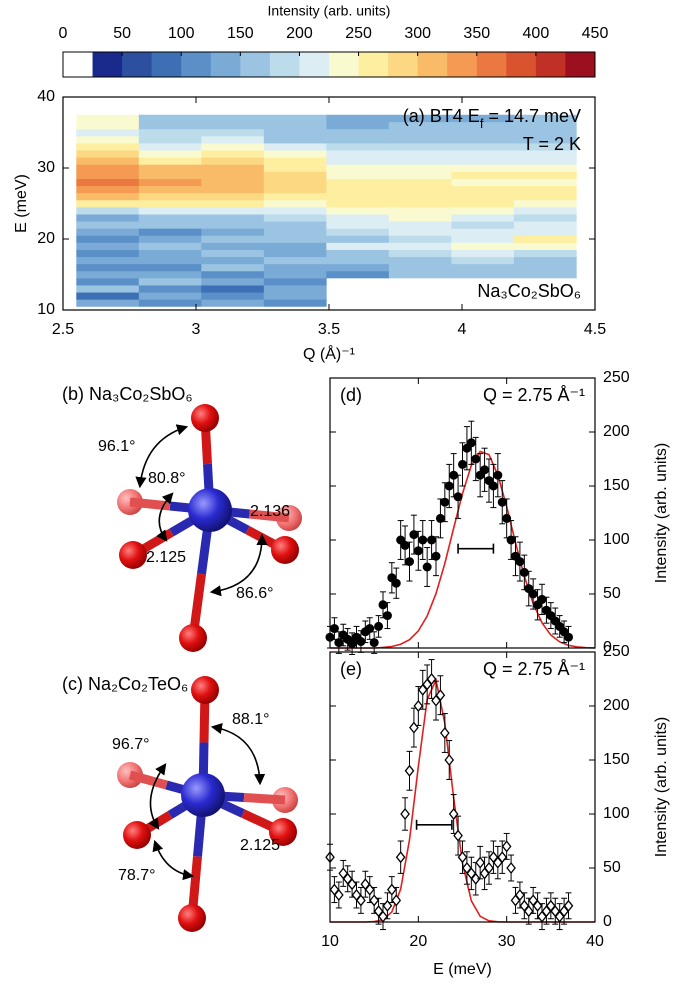  What do you see at coordinates (209, 528) in the screenshot?
I see `octahedron-b` at bounding box center [209, 528].